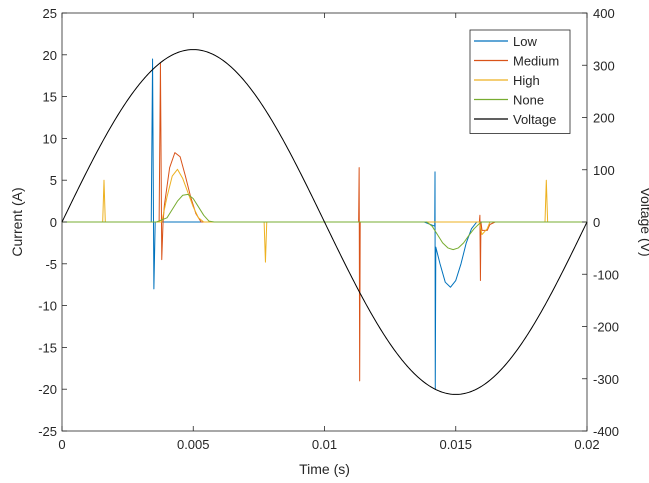 This screenshot has width=649, height=483. I want to click on y-right-tick-label: -200, so click(606, 327).